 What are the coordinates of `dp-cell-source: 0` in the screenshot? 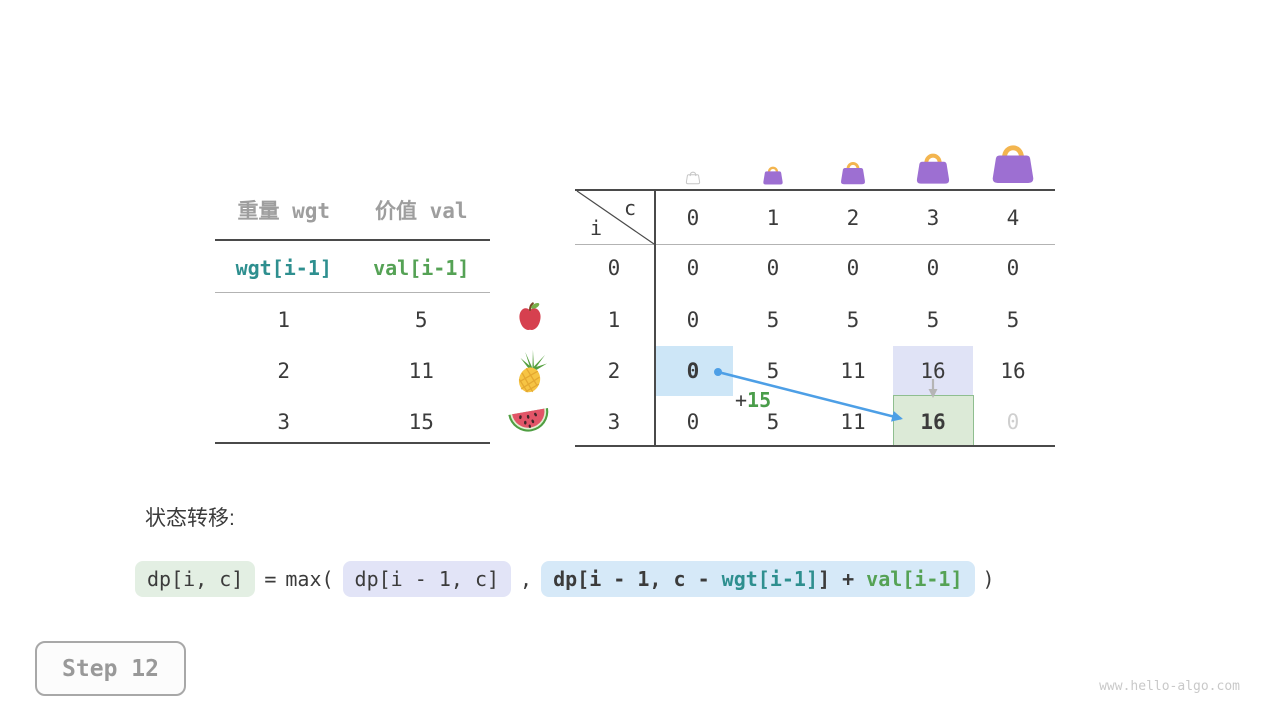 It's located at (693, 371).